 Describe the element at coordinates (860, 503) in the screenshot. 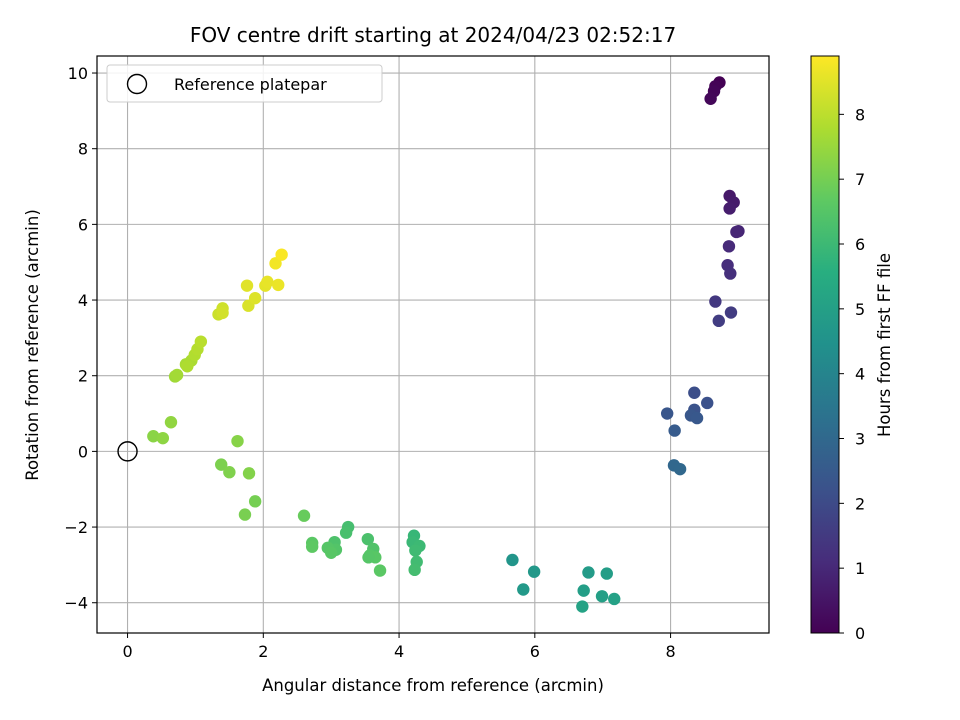

I see `colorbar-tick-label: 2` at that location.